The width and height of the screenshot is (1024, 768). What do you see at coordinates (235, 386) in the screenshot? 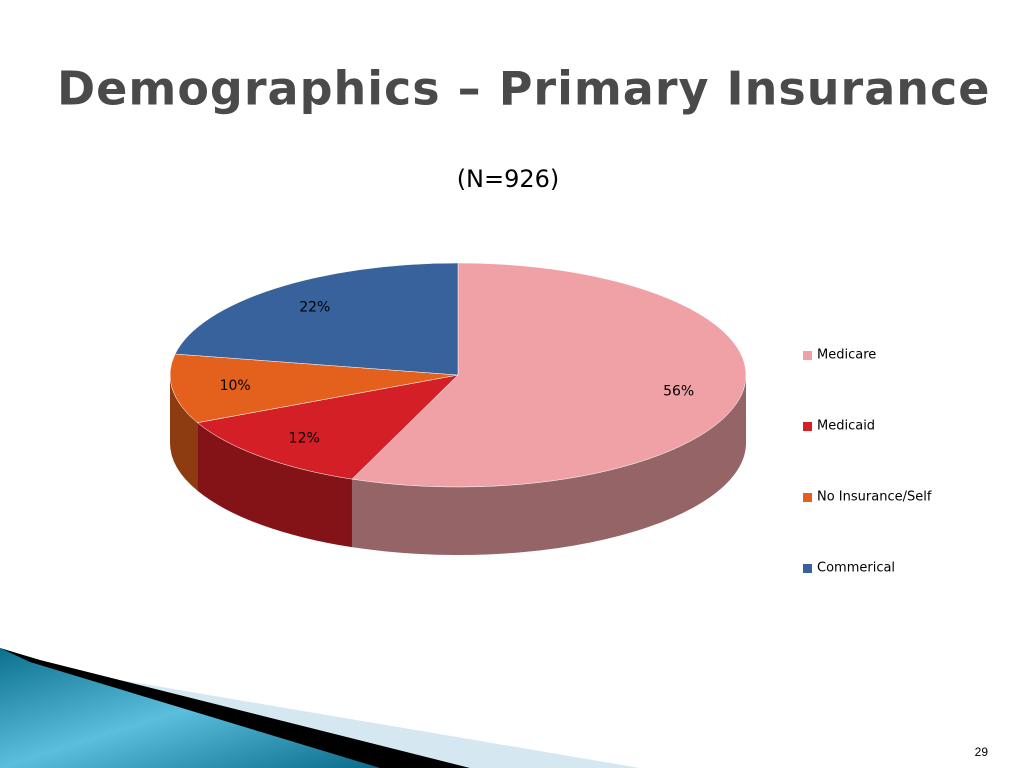
I see `data-label: 10%` at bounding box center [235, 386].